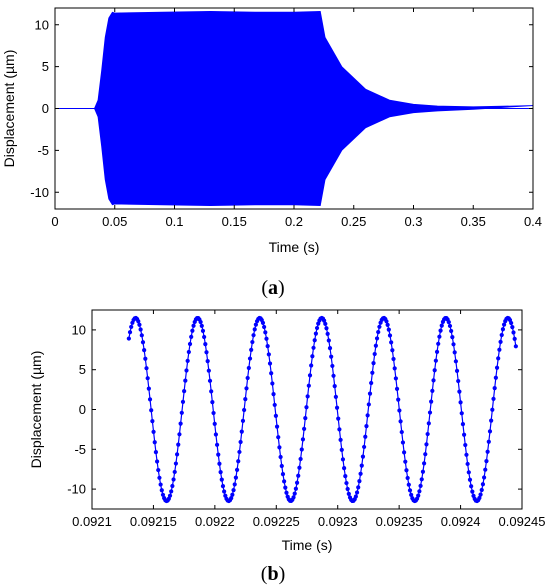 This screenshot has height=587, width=550. Describe the element at coordinates (43, 150) in the screenshot. I see `a-y-tick-label: -5` at that location.